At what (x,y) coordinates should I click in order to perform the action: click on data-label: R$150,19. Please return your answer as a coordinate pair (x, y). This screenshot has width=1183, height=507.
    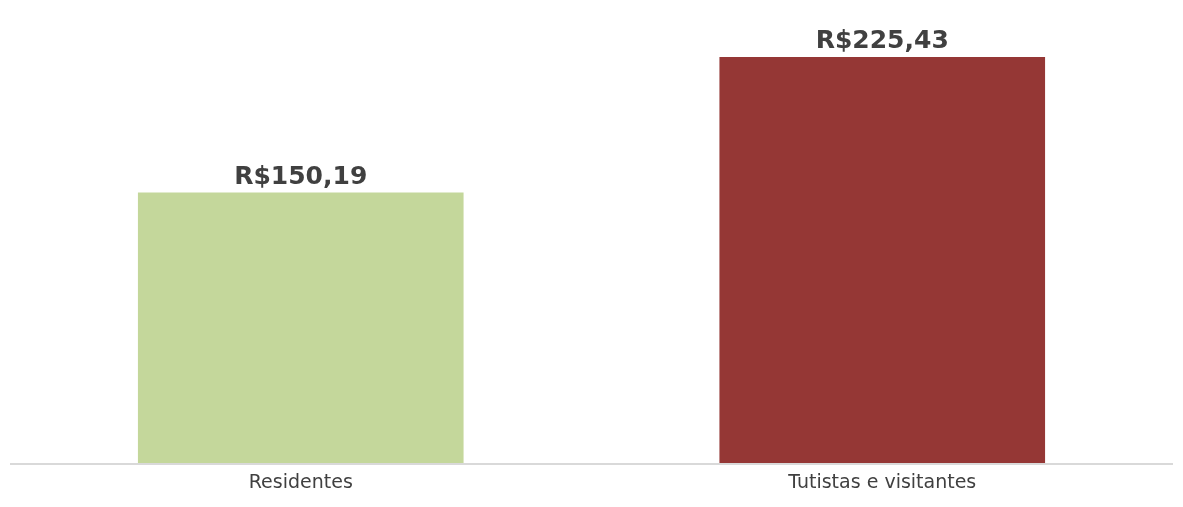
    Looking at the image, I should click on (301, 175).